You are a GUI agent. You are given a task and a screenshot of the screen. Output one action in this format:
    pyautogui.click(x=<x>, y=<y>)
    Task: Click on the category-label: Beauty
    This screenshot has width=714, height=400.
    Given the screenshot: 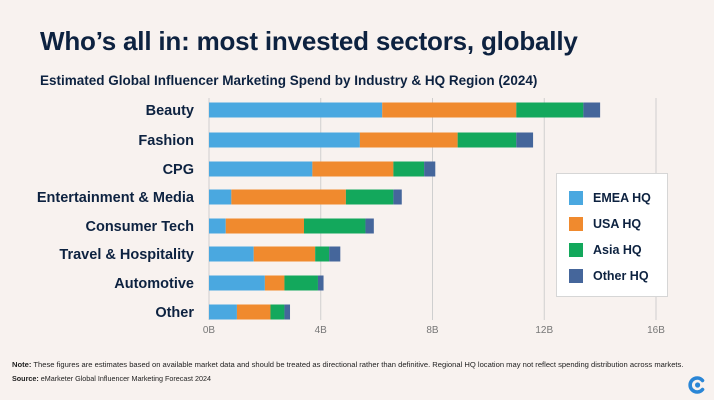 What is the action you would take?
    pyautogui.click(x=170, y=111)
    